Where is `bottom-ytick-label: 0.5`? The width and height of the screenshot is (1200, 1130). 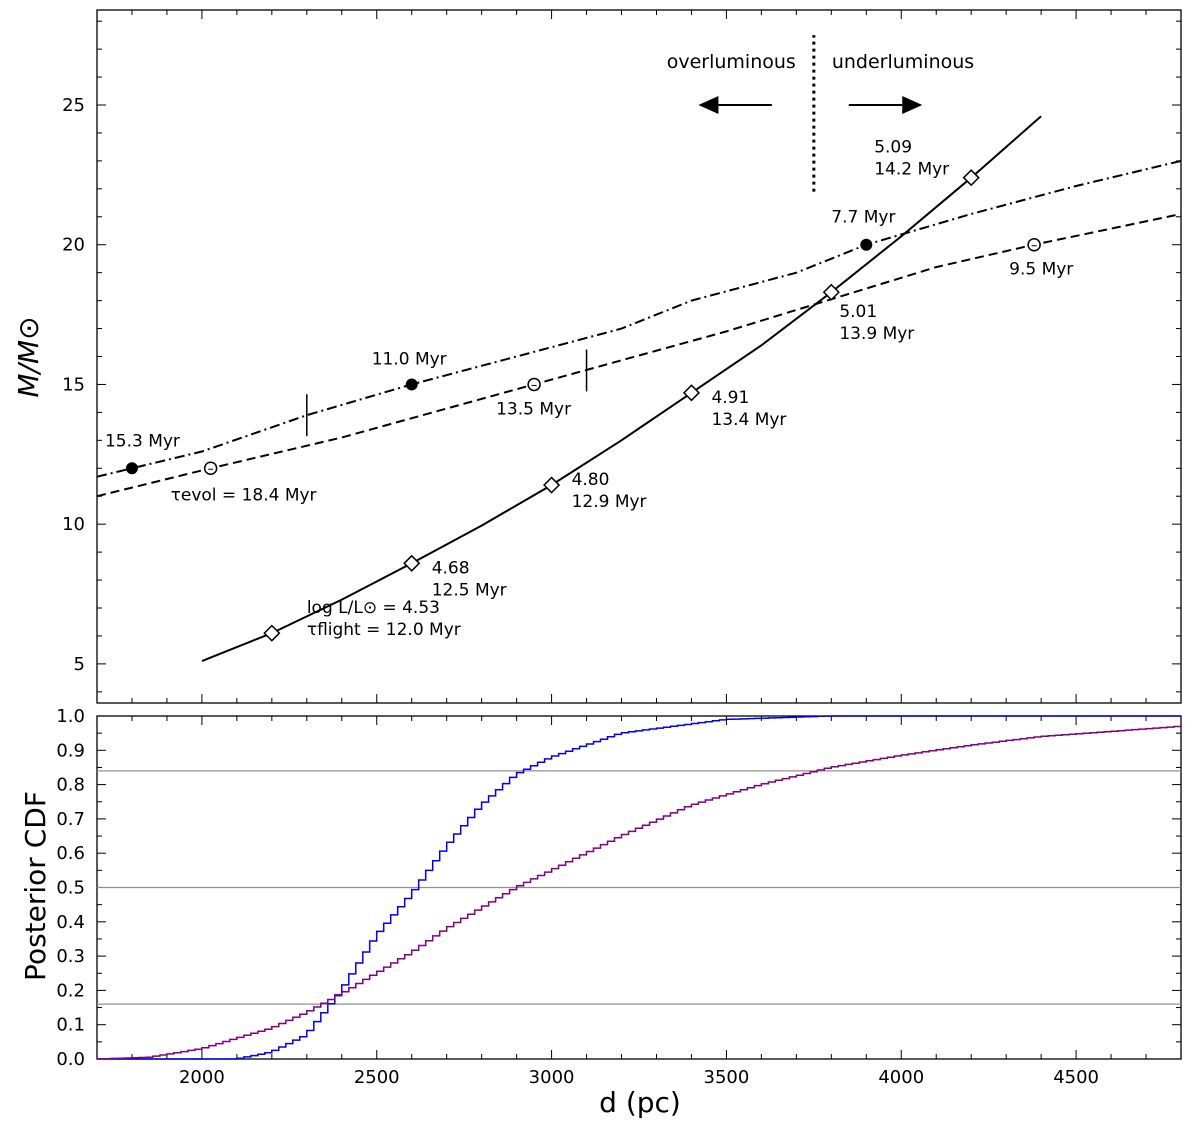
bottom-ytick-label: 0.5 is located at coordinates (70, 888).